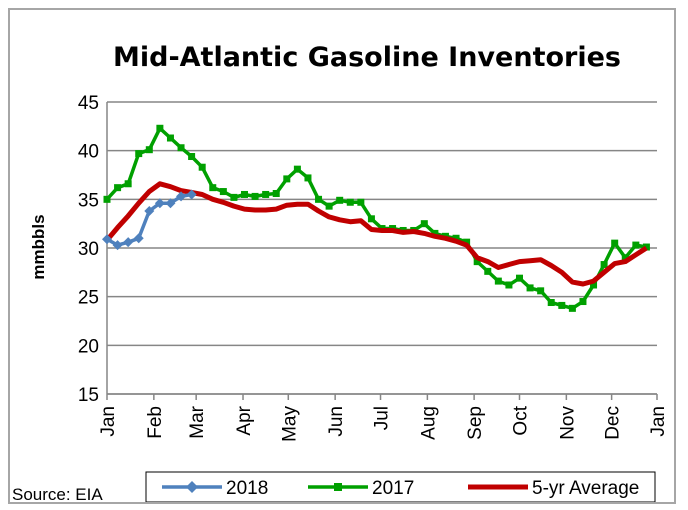 The width and height of the screenshot is (688, 510). I want to click on y-tick-label: 15, so click(88, 395).